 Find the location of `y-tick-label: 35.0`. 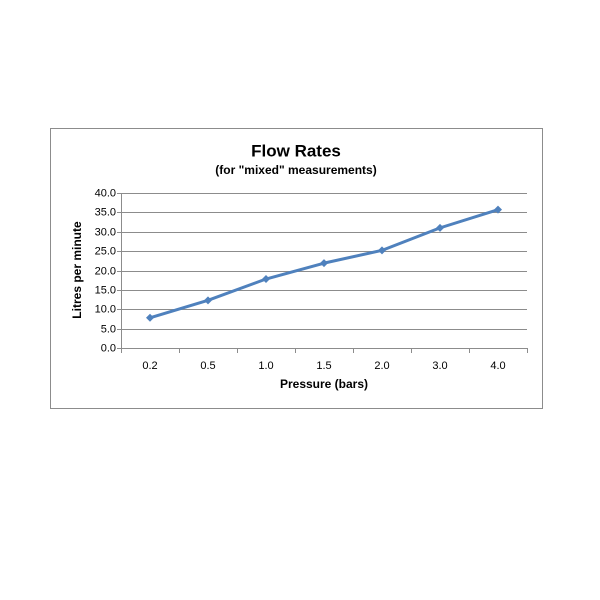

y-tick-label: 35.0 is located at coordinates (105, 212).